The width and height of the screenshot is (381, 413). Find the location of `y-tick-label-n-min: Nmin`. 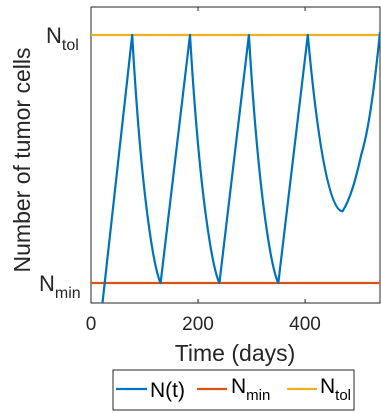

y-tick-label-n-min: Nmin is located at coordinates (60, 286).